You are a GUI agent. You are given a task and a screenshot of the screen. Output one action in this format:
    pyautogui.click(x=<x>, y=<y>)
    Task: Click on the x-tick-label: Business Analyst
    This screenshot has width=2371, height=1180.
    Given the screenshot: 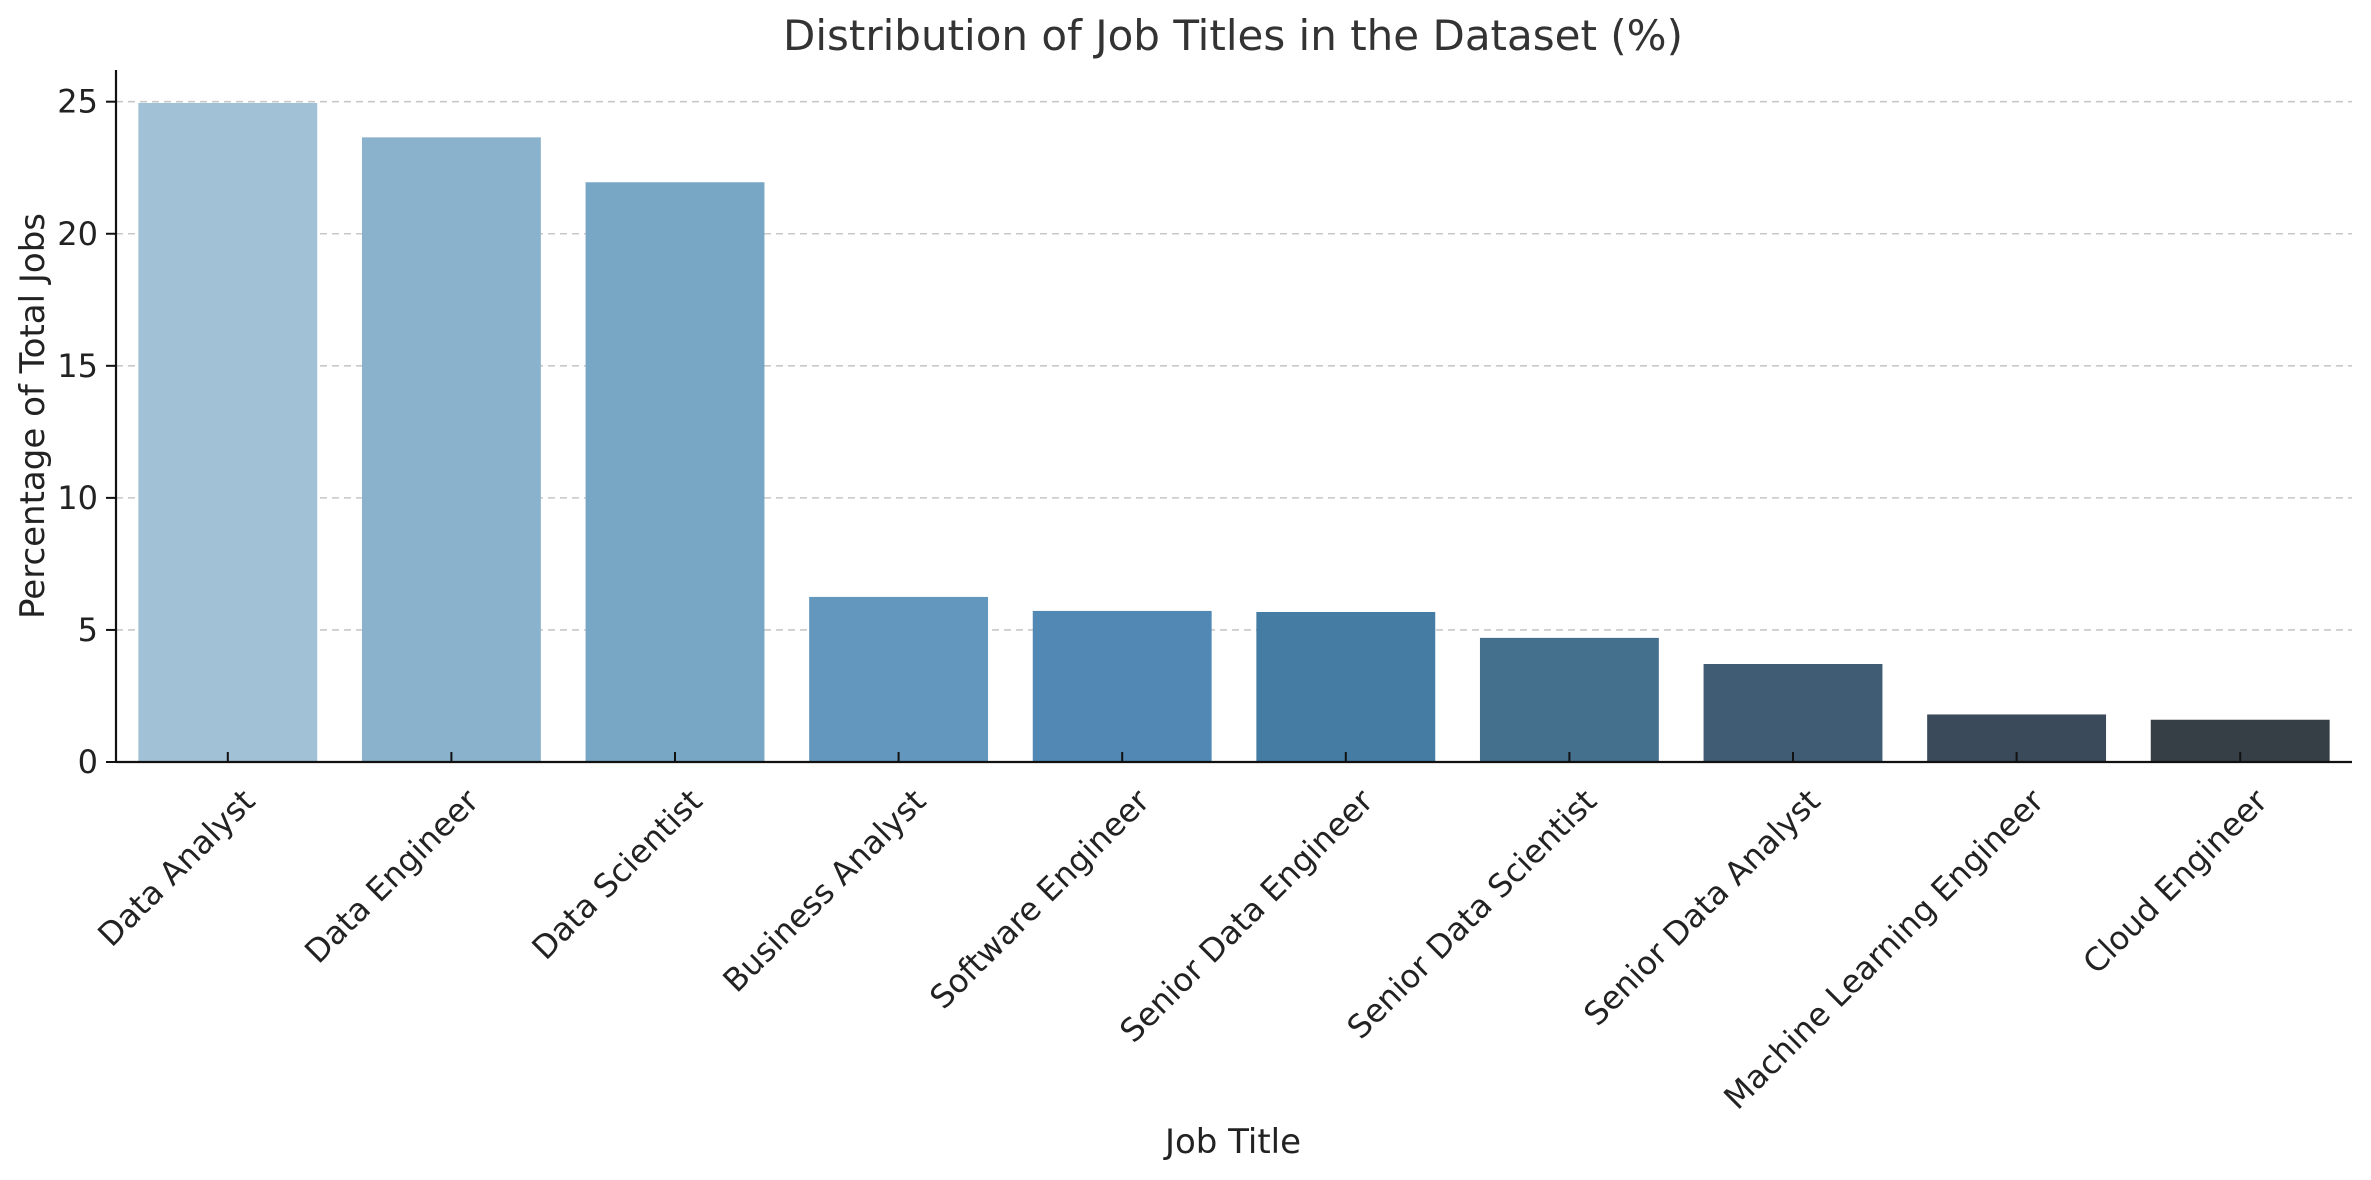 What is the action you would take?
    pyautogui.click(x=824, y=891)
    